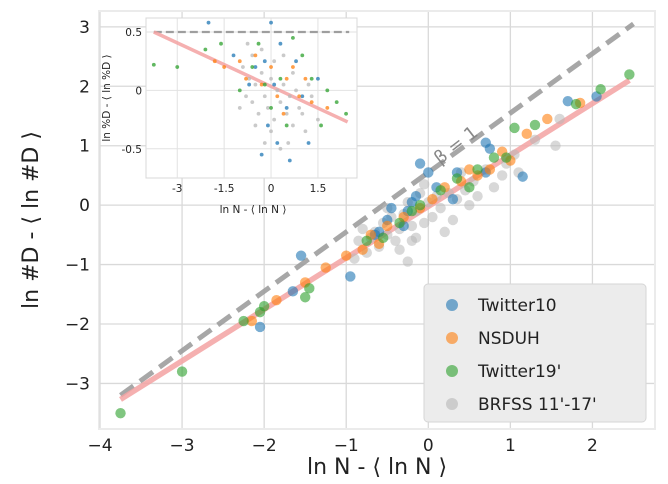 The image size is (668, 484). What do you see at coordinates (517, 306) in the screenshot?
I see `legend-label: Twitter10` at bounding box center [517, 306].